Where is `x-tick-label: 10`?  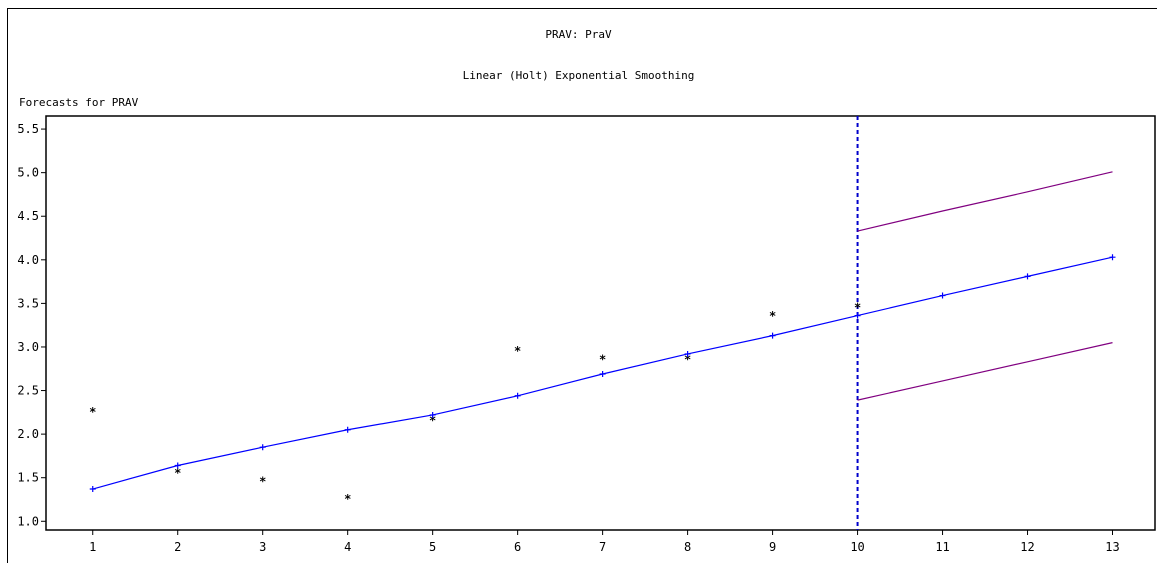
x-tick-label: 10 is located at coordinates (857, 547).